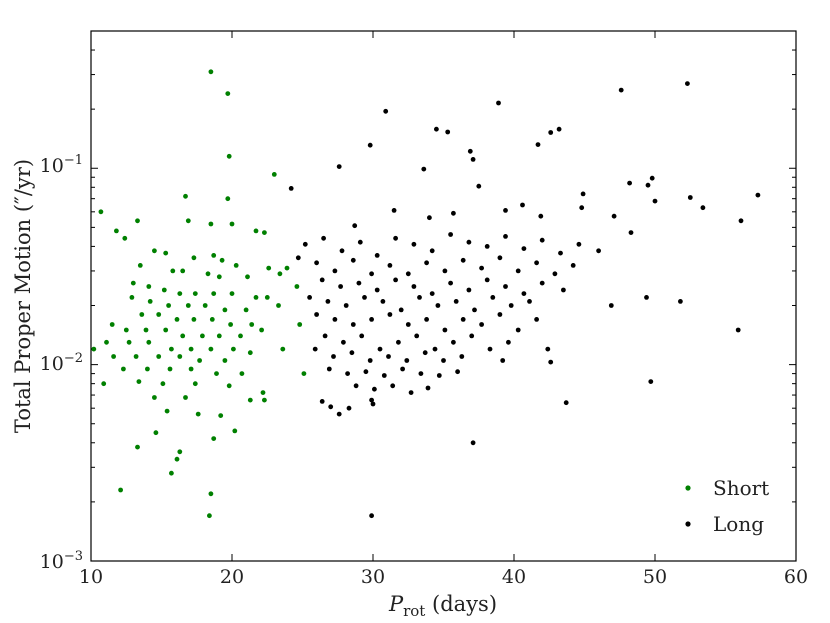  Describe the element at coordinates (688, 524) in the screenshot. I see `legend-marker-long` at that location.